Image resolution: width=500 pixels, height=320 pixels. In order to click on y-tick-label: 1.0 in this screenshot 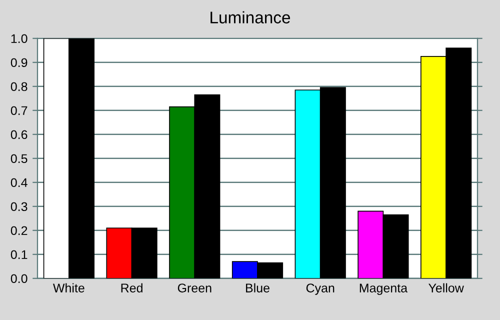, I will do `click(19, 39)`.